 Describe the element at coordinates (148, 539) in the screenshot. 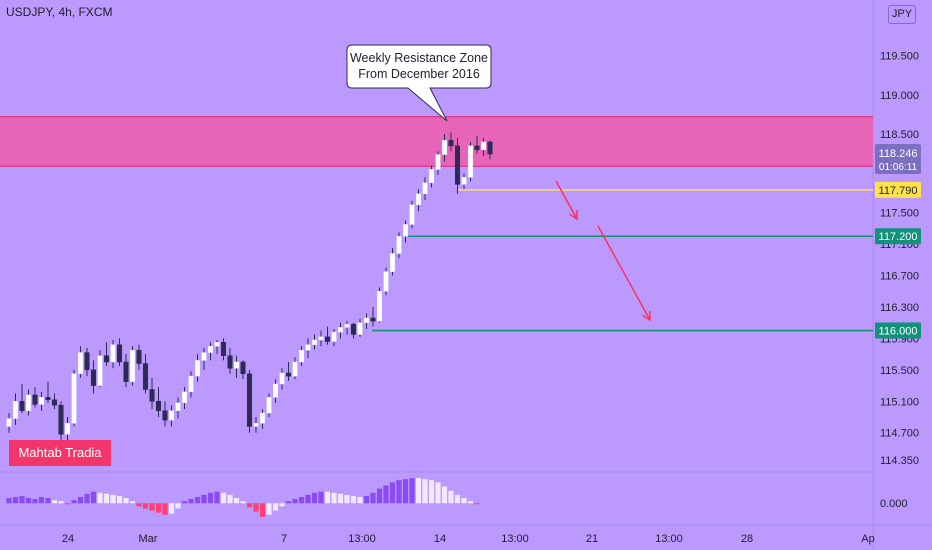

I see `x-tick-label: Mar` at that location.